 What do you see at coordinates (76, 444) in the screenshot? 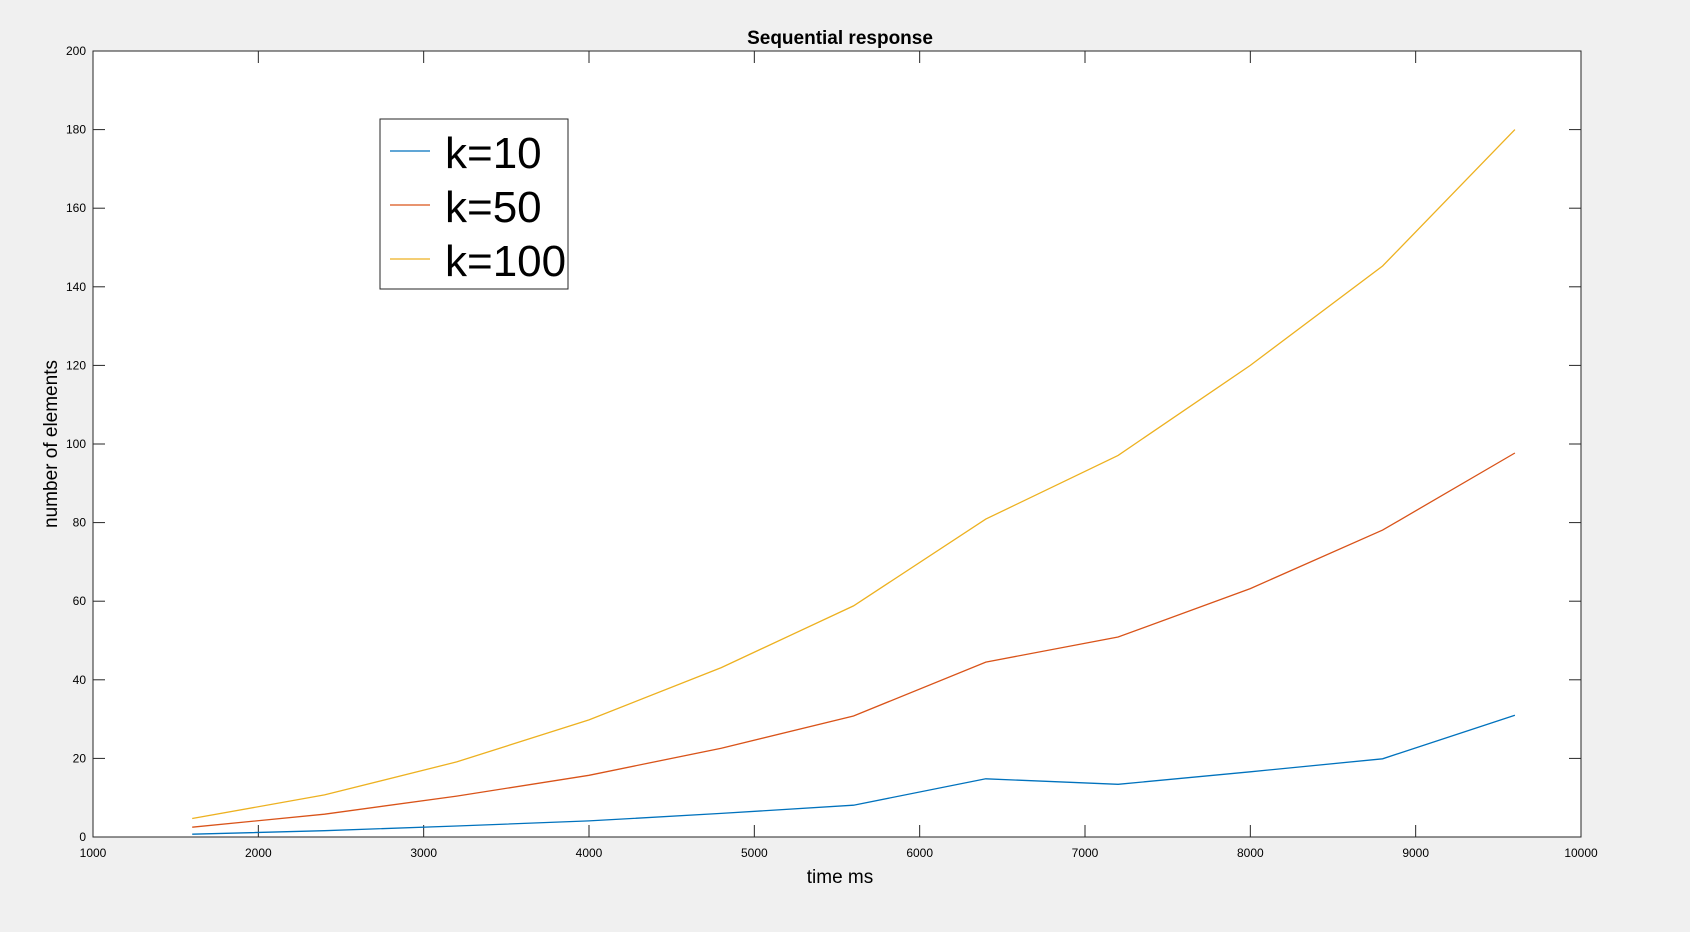
I see `y-tick-label: 100` at bounding box center [76, 444].